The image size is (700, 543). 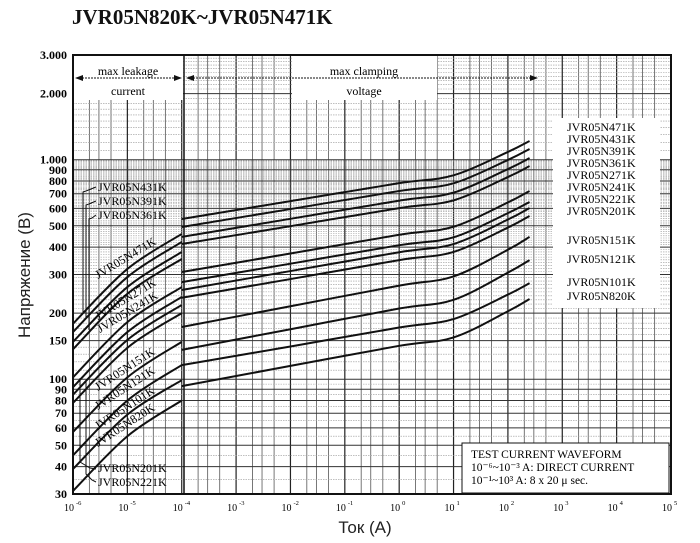 What do you see at coordinates (128, 71) in the screenshot?
I see `leakage-label-1: max leakage` at bounding box center [128, 71].